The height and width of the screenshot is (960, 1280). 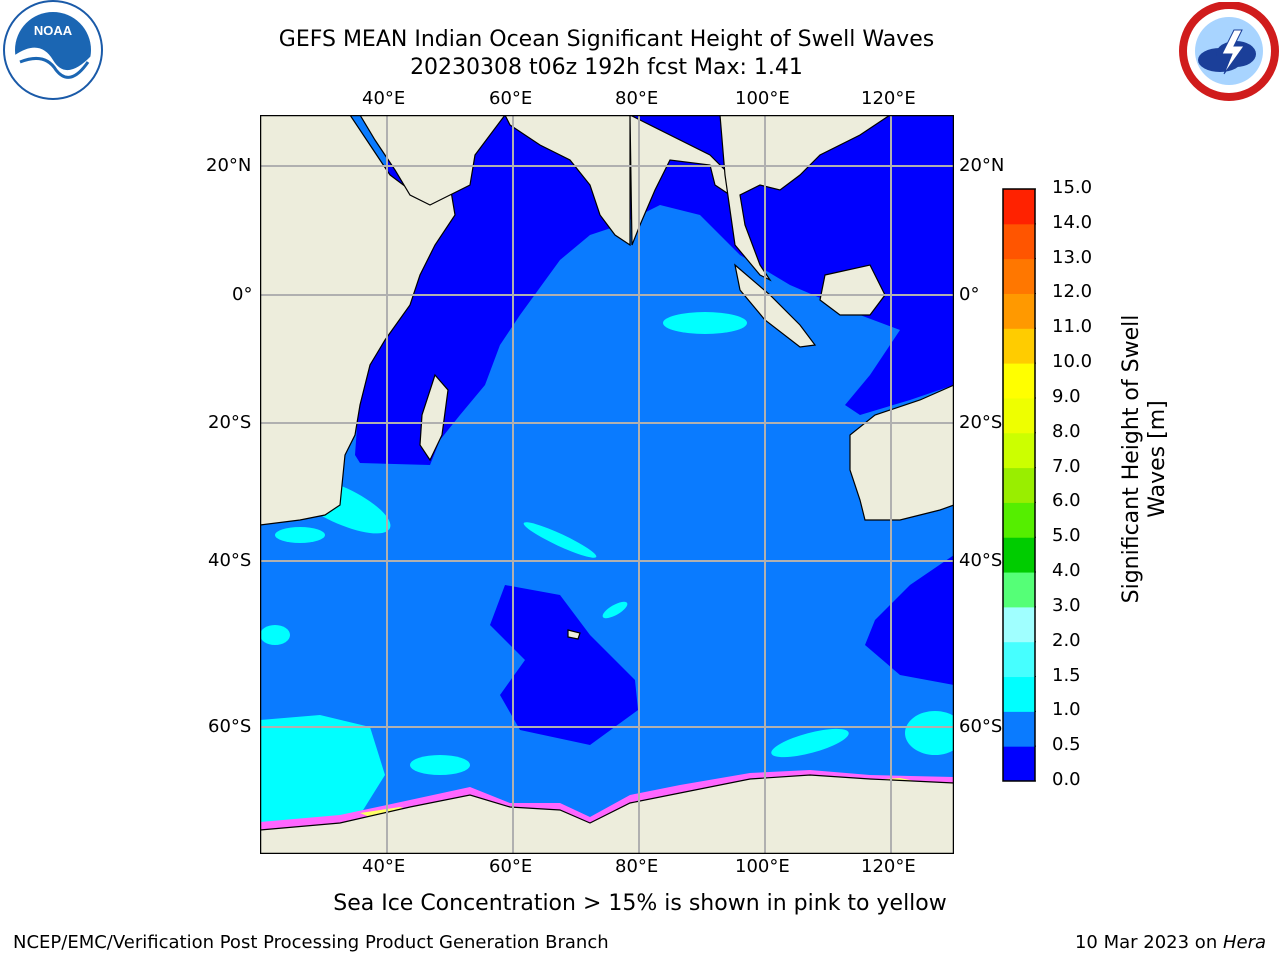 What do you see at coordinates (1066, 431) in the screenshot?
I see `colorbar-tick-label: 8.0` at bounding box center [1066, 431].